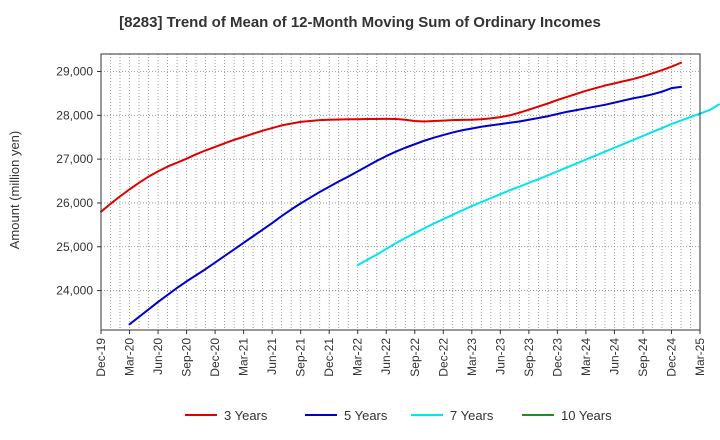 The width and height of the screenshot is (720, 440). I want to click on y-tick-label: 24,000, so click(74, 291).